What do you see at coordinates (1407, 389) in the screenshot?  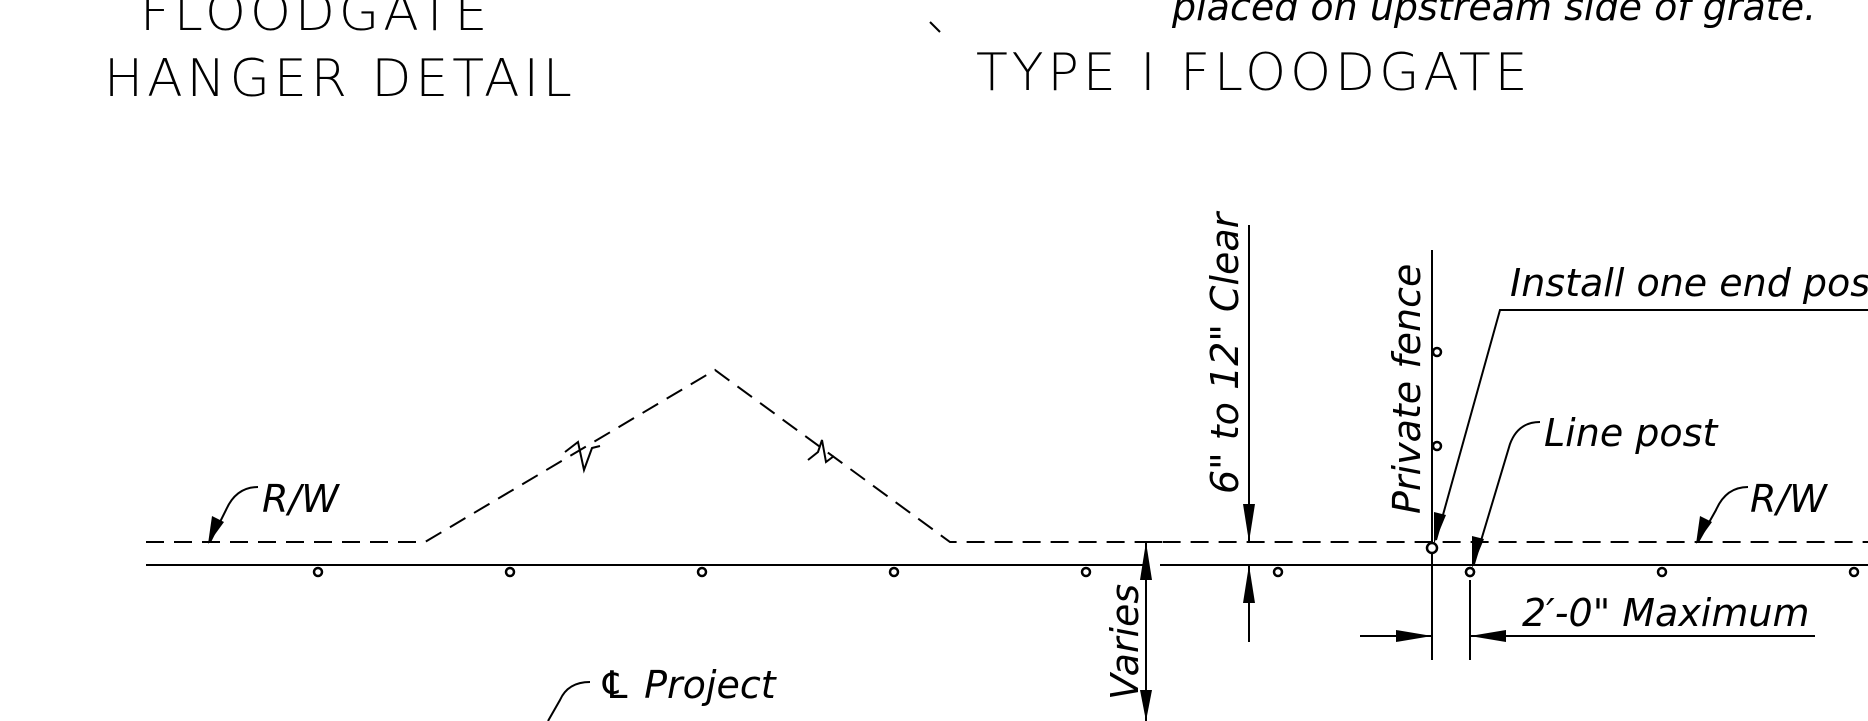 I see `private-fence-label: Private fence` at bounding box center [1407, 389].